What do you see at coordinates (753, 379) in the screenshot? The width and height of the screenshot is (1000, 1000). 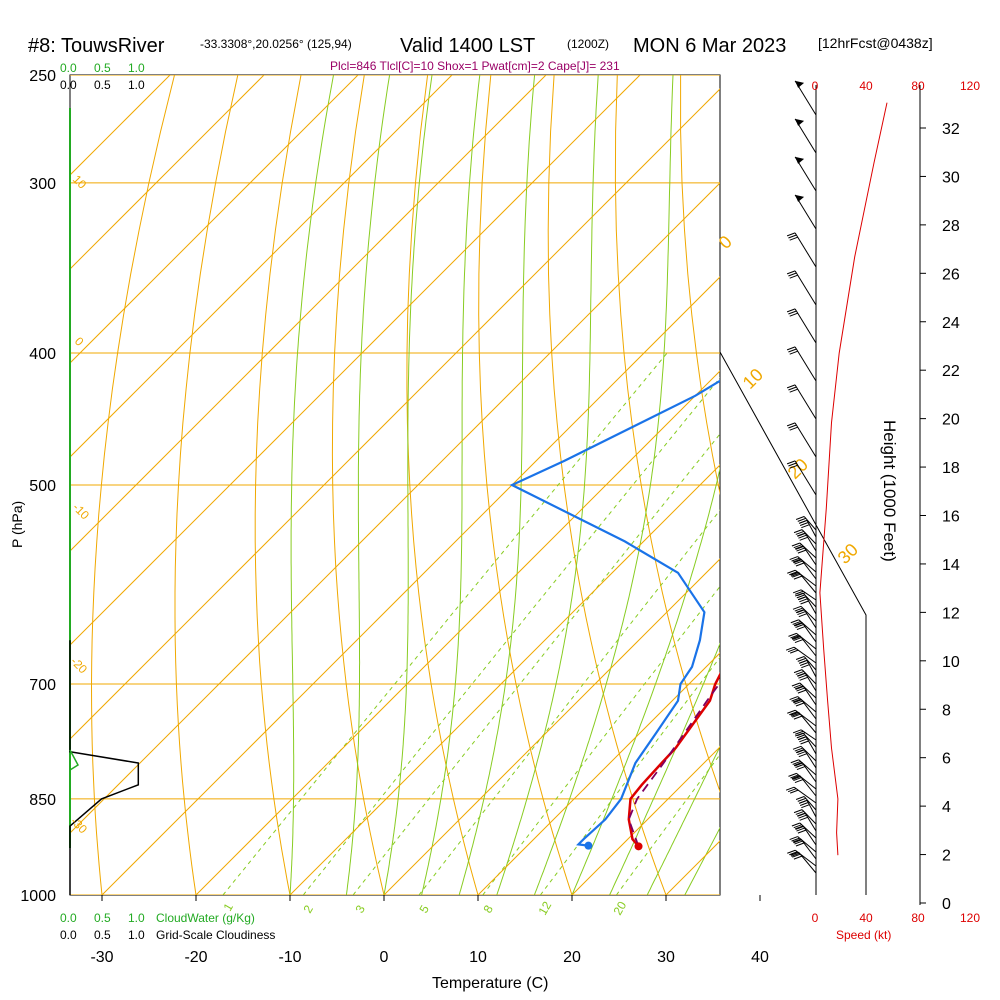 I see `dry-adiabat-label: 10` at bounding box center [753, 379].